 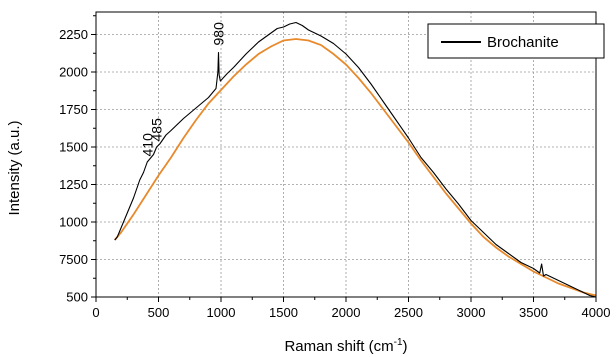 What do you see at coordinates (338, 346) in the screenshot?
I see `x-axis-title-main: Raman shift (cm` at bounding box center [338, 346].